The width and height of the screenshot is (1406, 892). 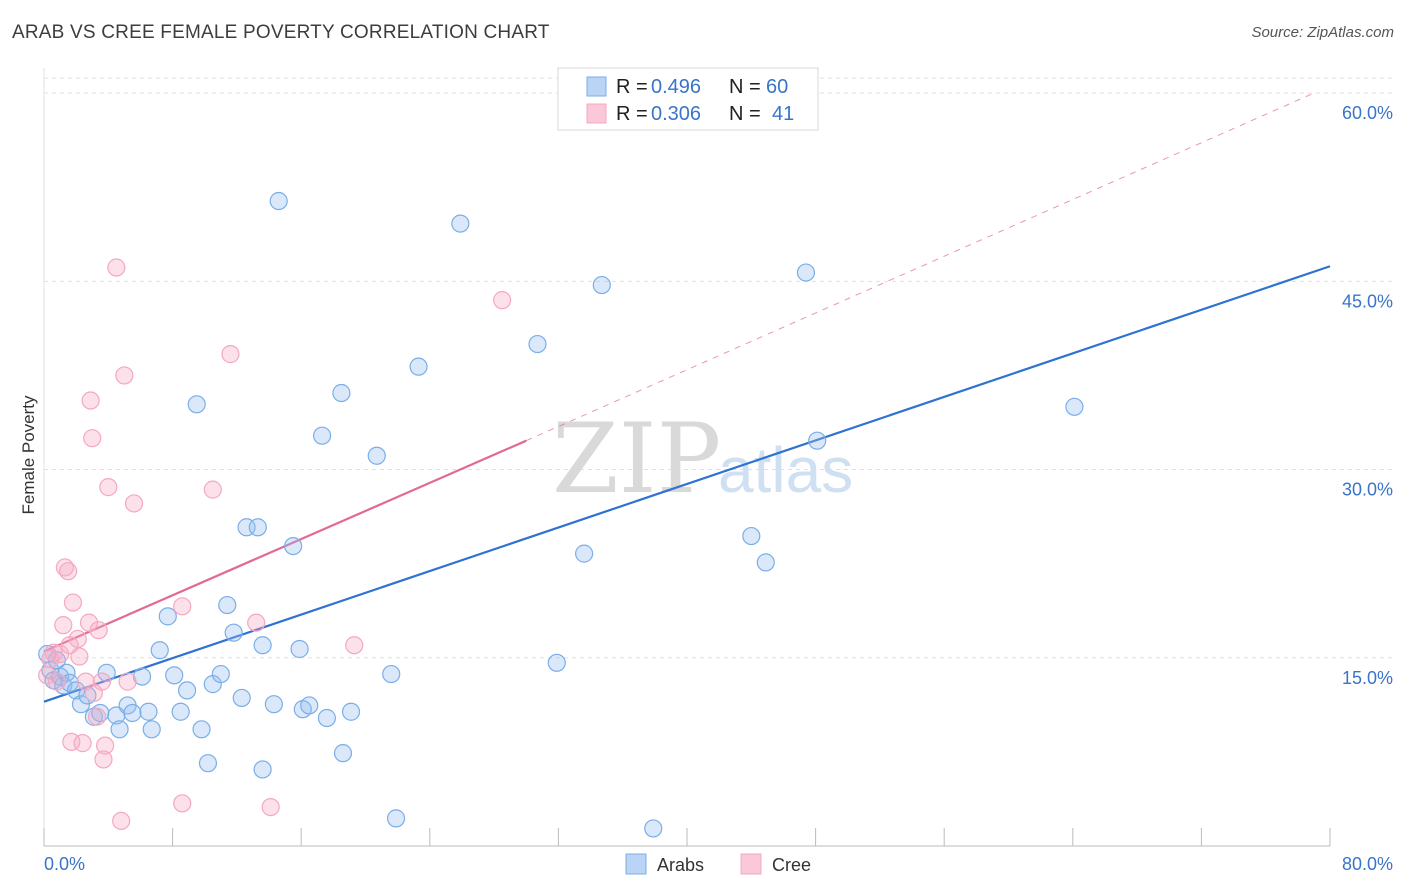 What do you see at coordinates (688, 99) in the screenshot?
I see `legend: R = 0.496 N = 60 R = 0.306 N = 41` at bounding box center [688, 99].